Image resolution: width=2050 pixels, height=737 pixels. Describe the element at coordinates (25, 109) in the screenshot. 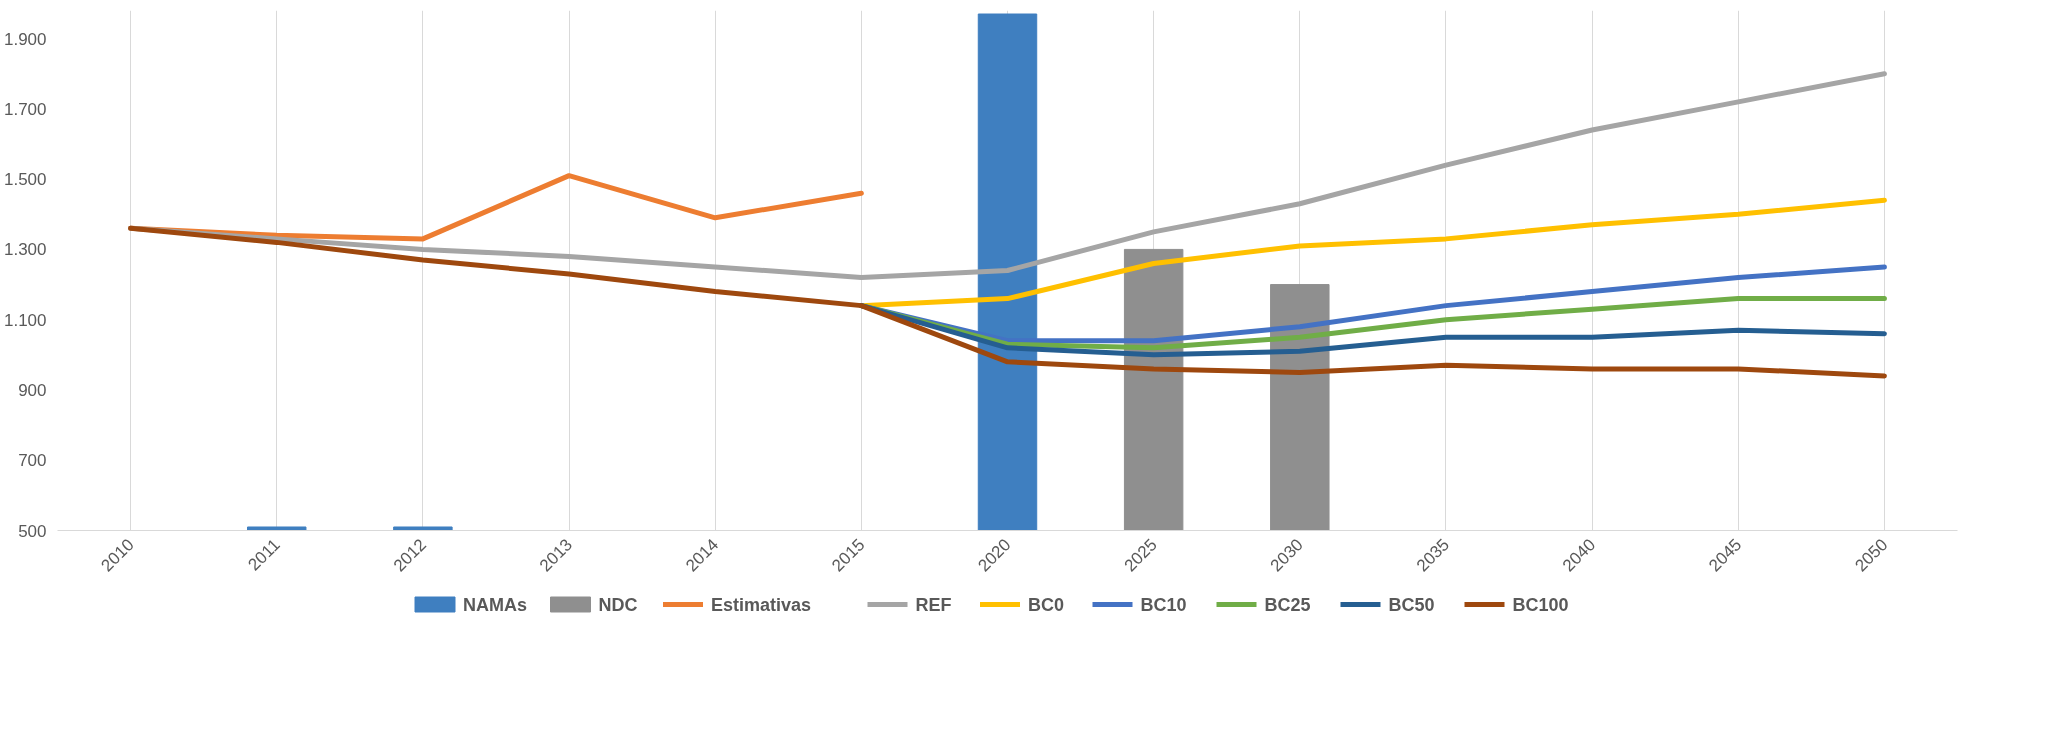

I see `y-tick-label: 1.700` at that location.